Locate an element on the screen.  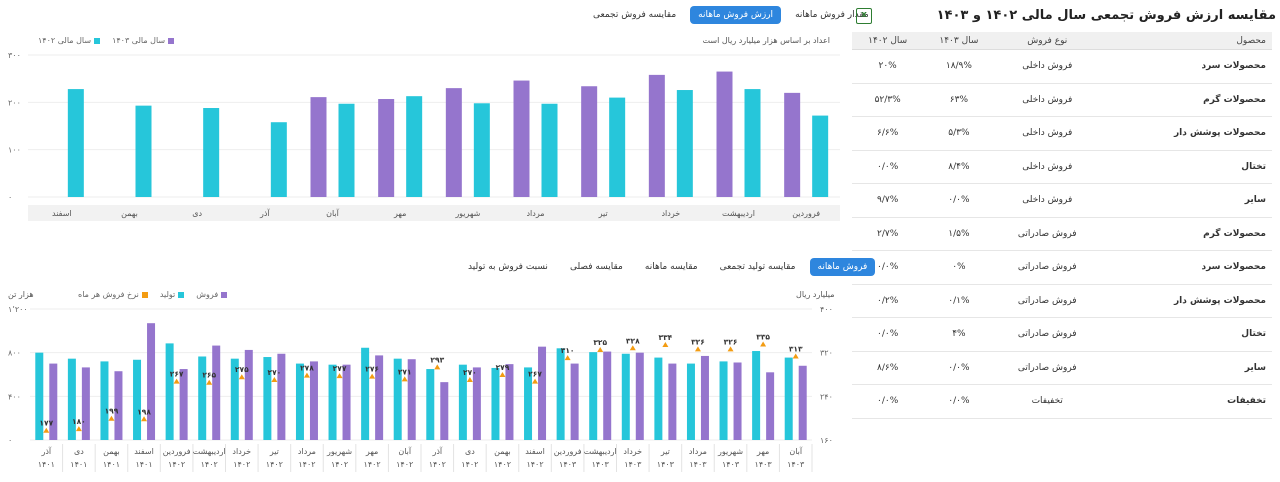
legend-item: سال مالی ۱۴۰۲ is located at coordinates (69, 40).